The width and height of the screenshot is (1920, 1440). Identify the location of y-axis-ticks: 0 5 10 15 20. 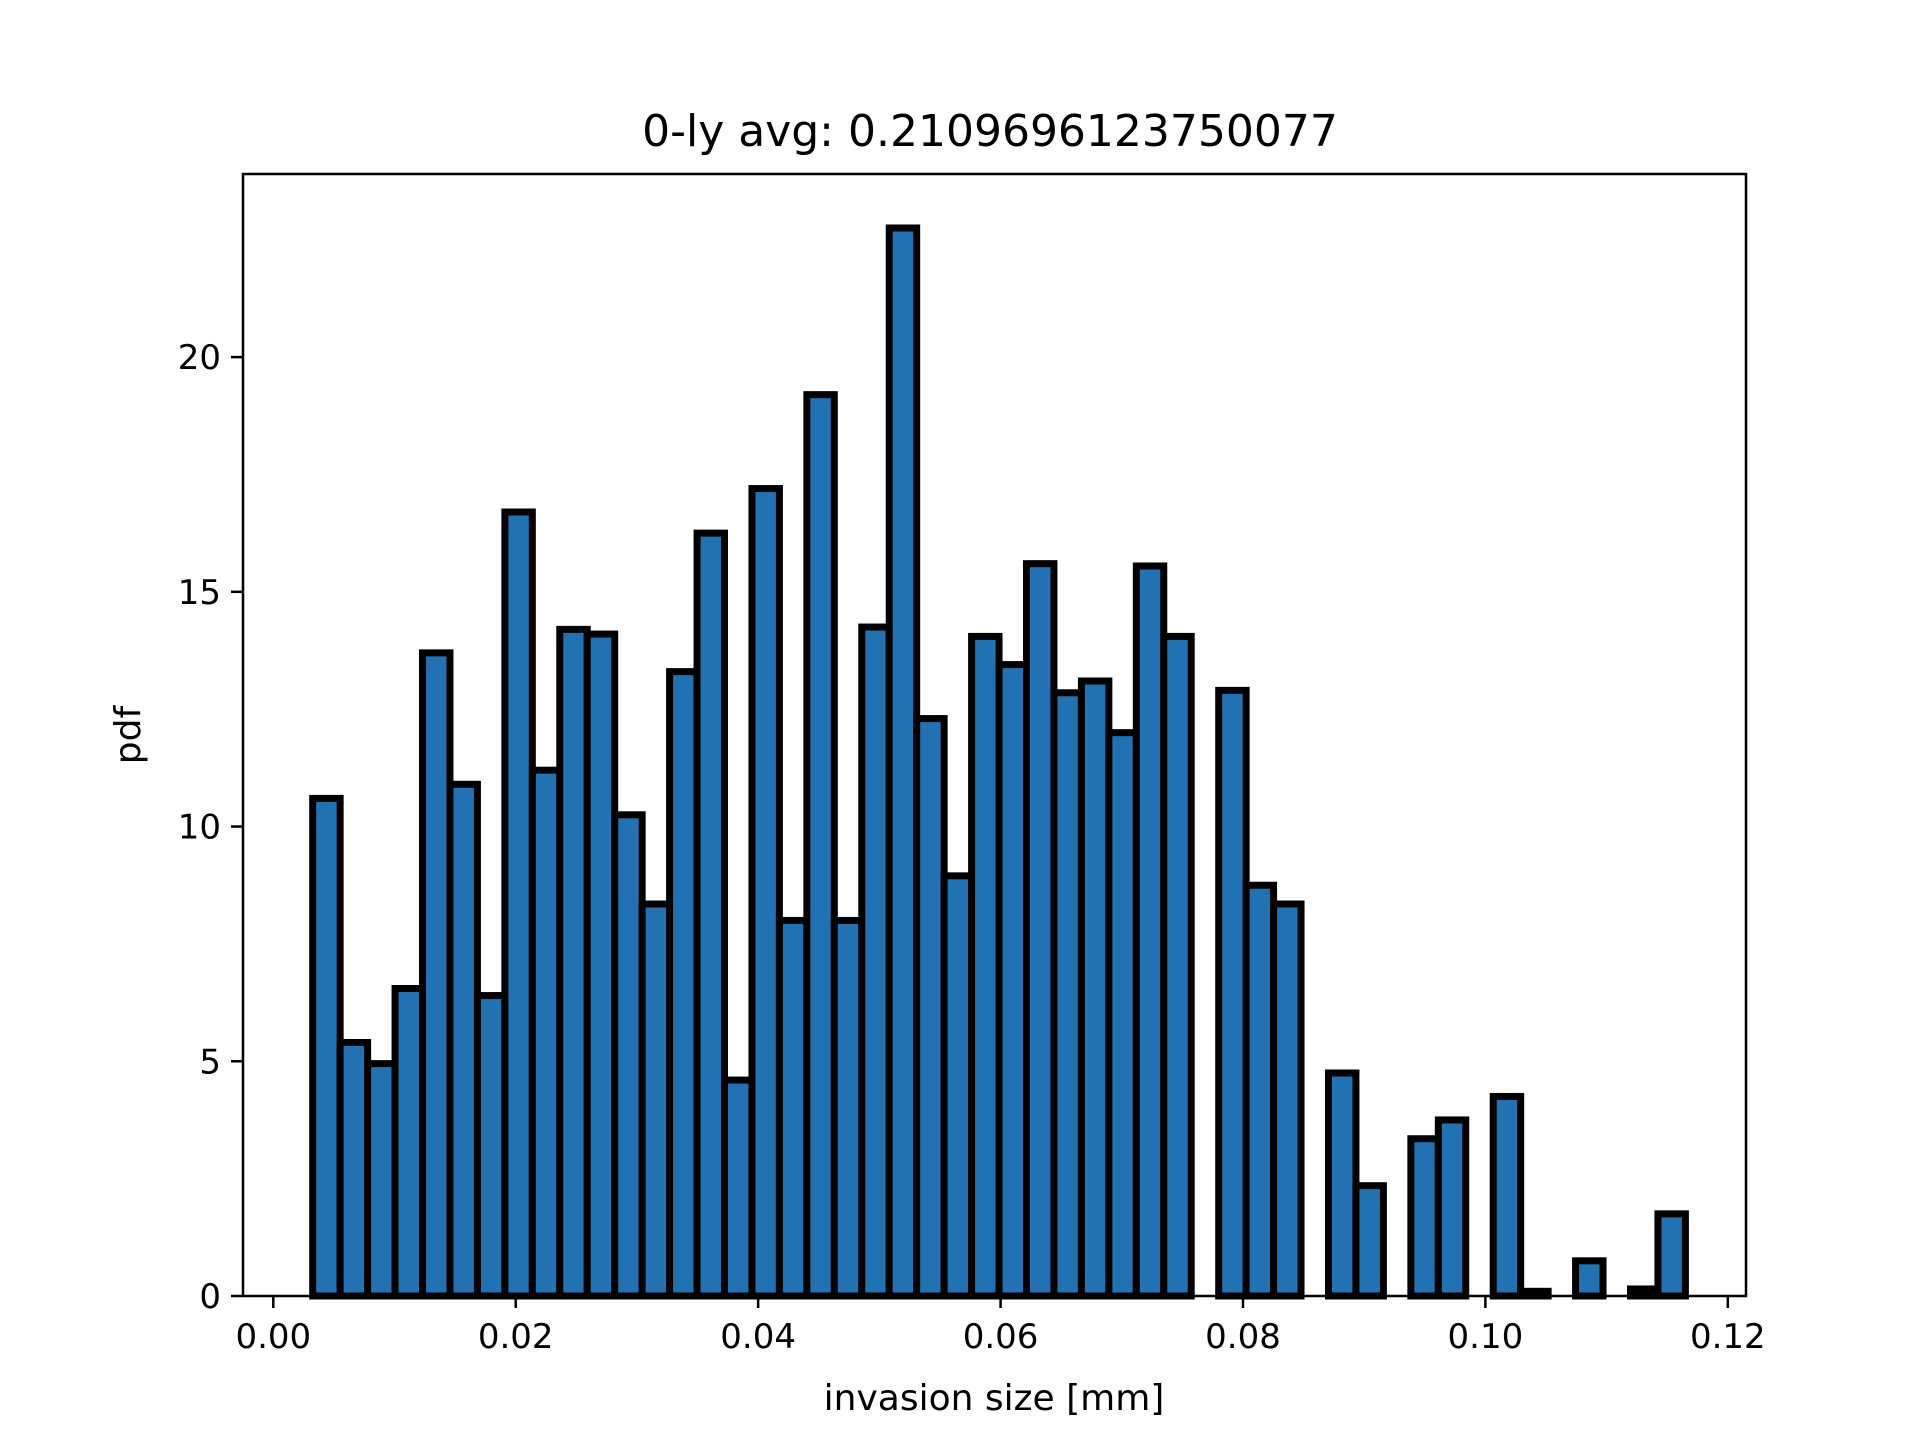
(210, 827).